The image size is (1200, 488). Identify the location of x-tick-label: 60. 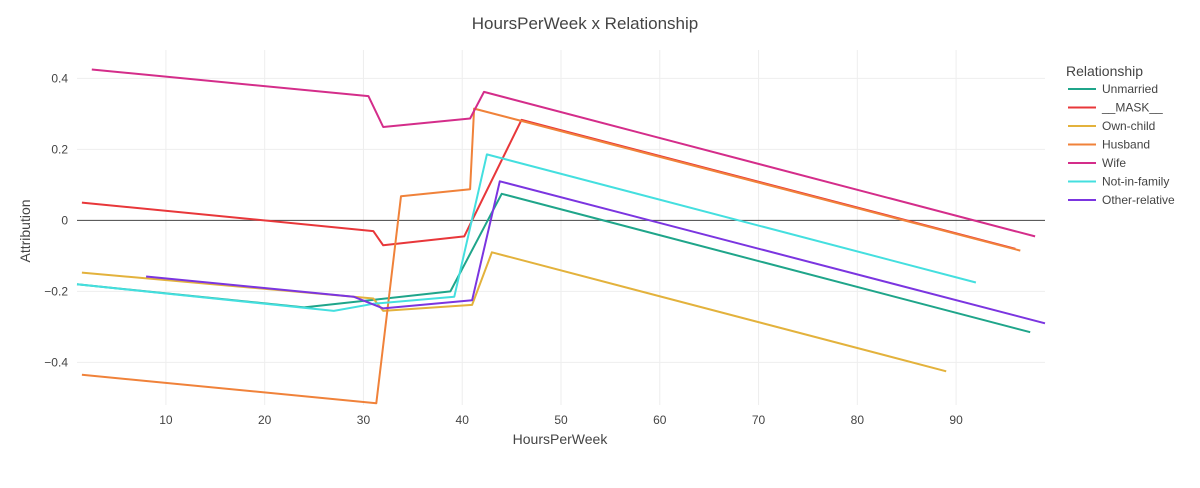
(660, 420).